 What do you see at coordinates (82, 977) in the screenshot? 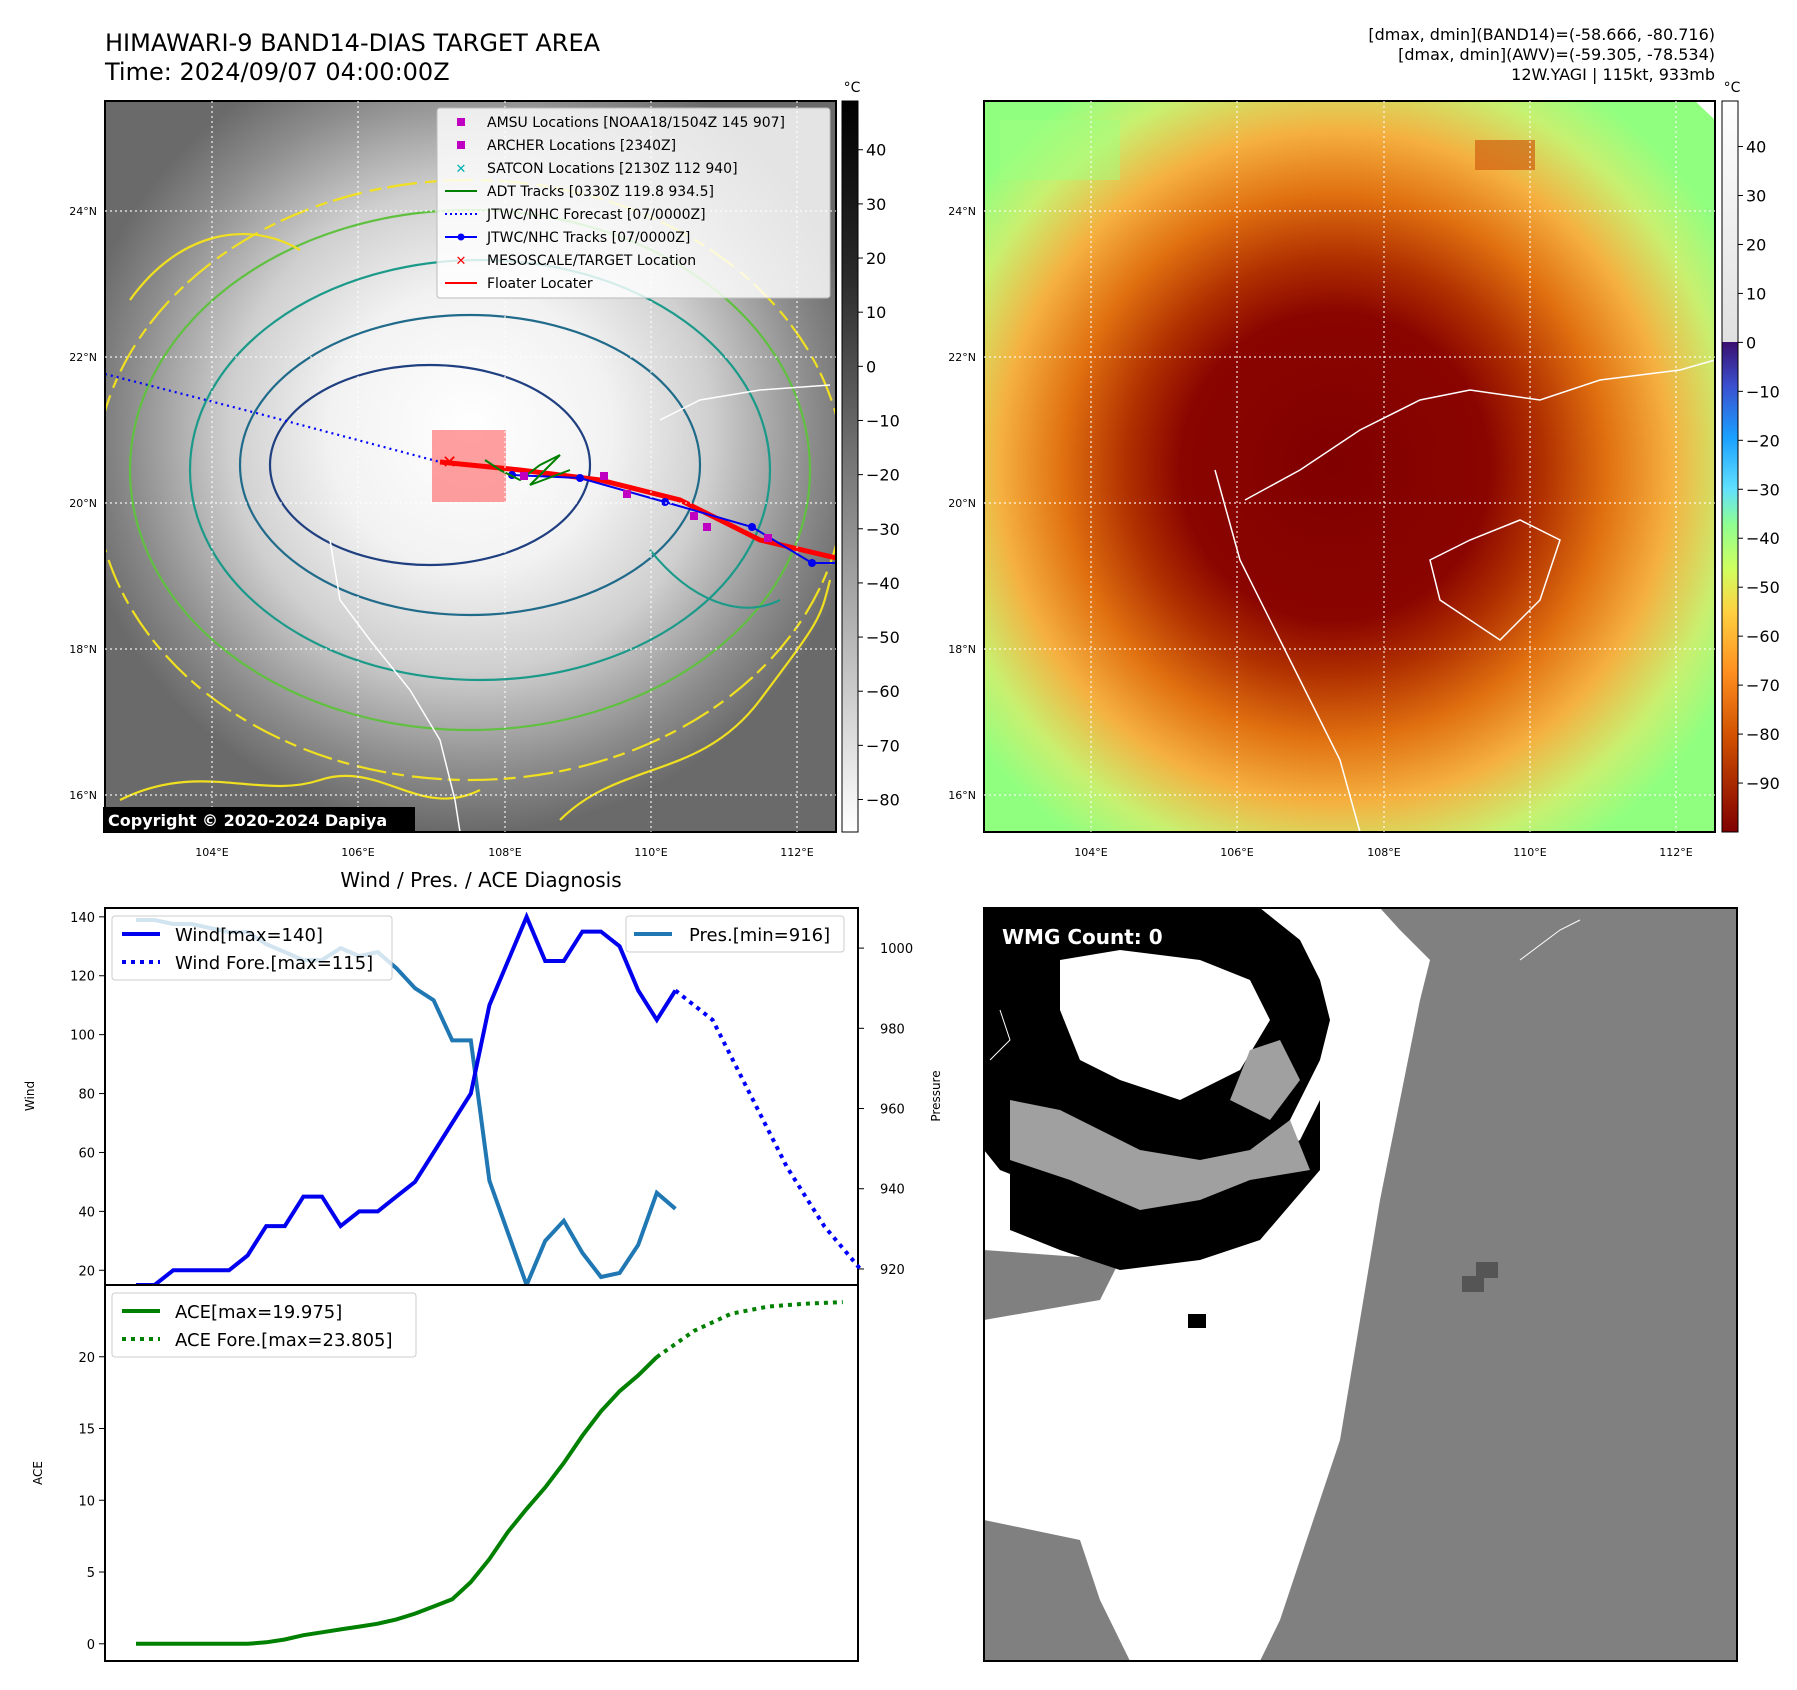
I see `y-tick-label: 120` at bounding box center [82, 977].